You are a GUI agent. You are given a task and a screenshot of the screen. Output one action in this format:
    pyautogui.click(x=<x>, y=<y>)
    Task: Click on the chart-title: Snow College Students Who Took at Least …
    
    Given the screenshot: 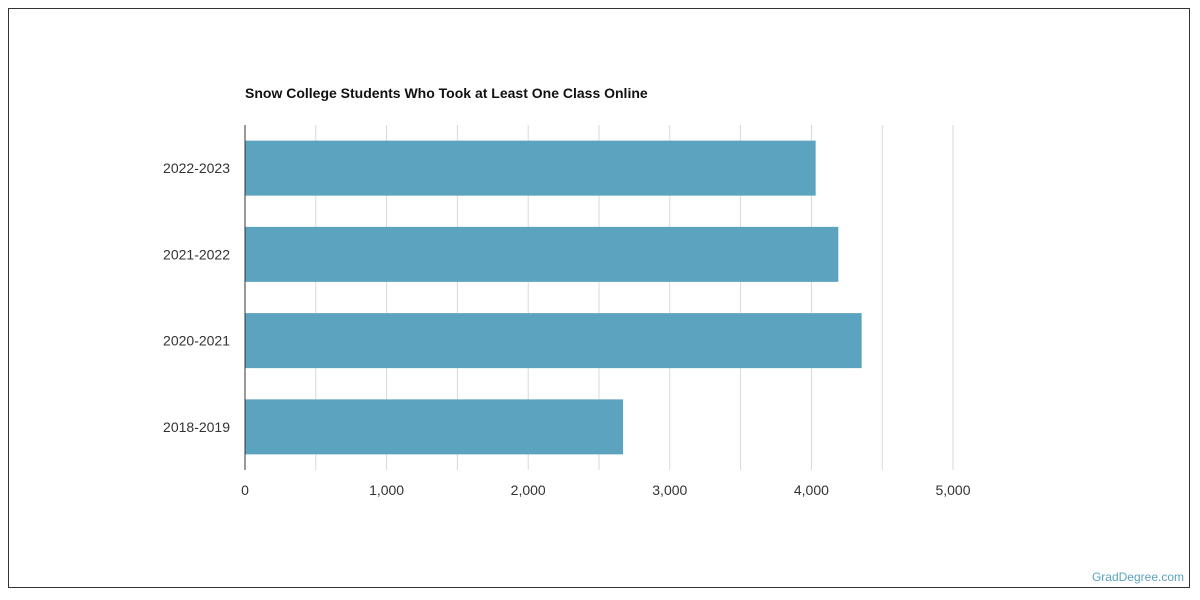 What is the action you would take?
    pyautogui.click(x=446, y=93)
    